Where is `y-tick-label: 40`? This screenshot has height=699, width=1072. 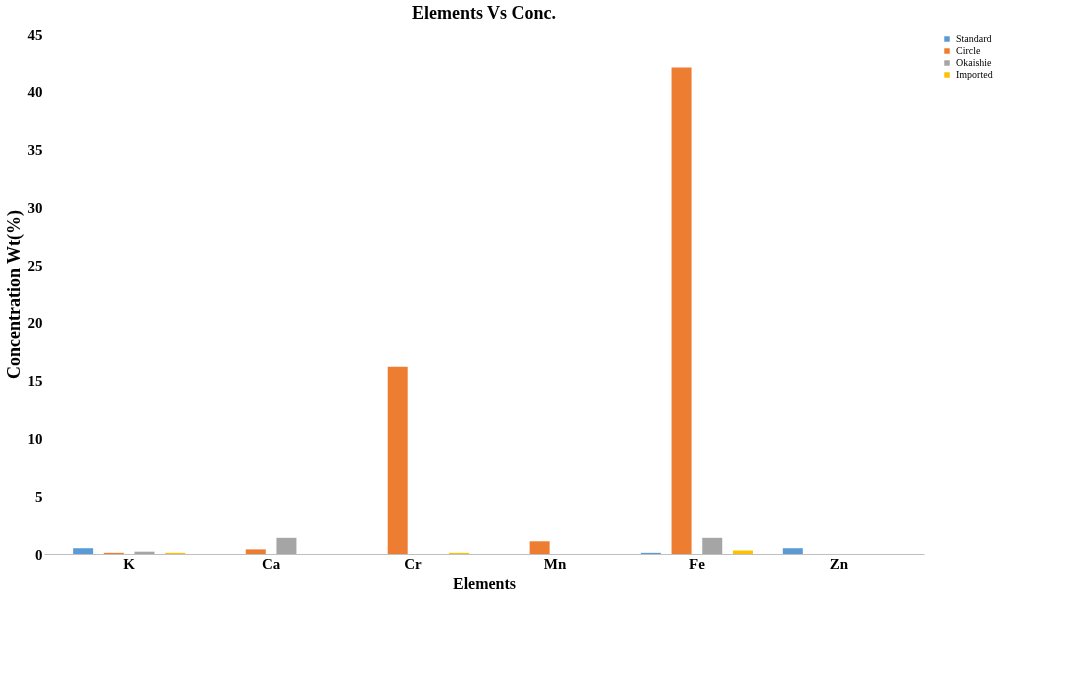
y-tick-label: 40 is located at coordinates (35, 92).